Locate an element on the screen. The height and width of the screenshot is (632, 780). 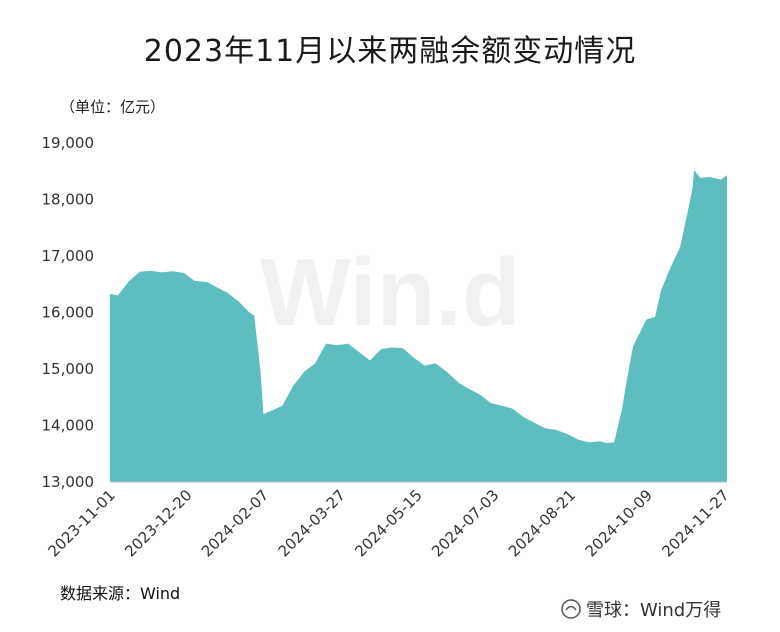
brand-footer: 雪球：Wind万得 is located at coordinates (640, 609).